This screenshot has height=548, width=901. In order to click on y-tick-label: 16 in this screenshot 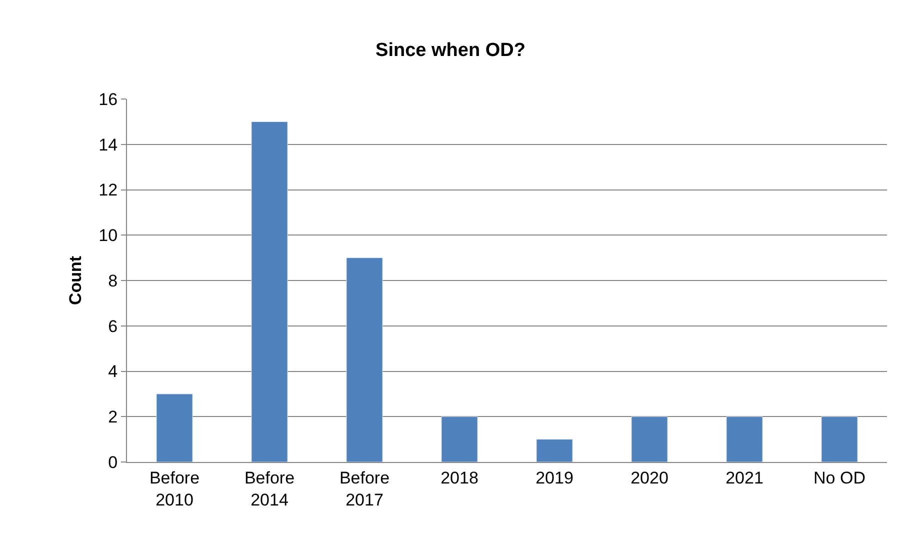, I will do `click(108, 99)`.